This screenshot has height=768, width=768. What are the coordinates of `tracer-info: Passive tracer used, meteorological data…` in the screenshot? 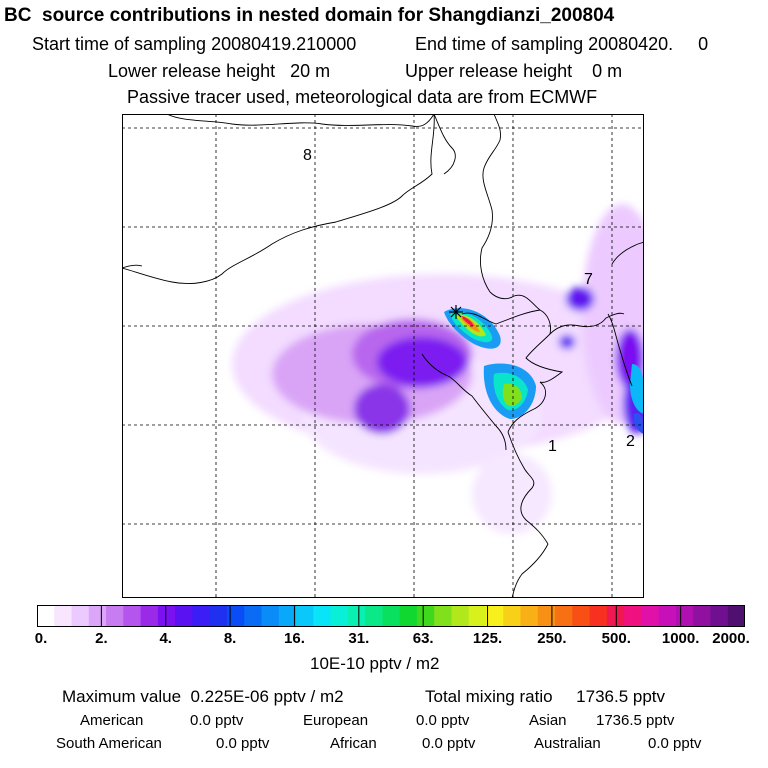 It's located at (362, 97).